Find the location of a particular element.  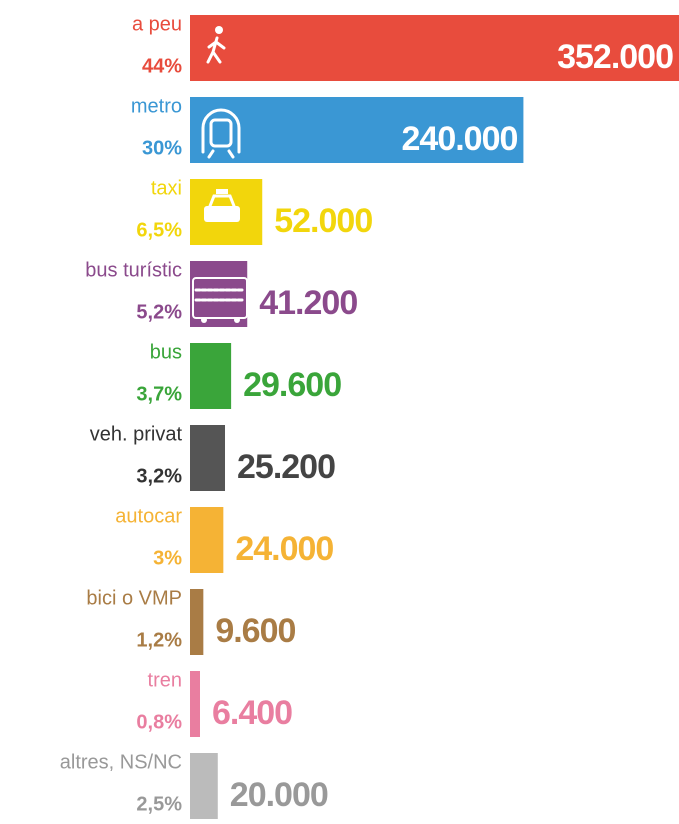

share-label: 0,8% is located at coordinates (159, 722).